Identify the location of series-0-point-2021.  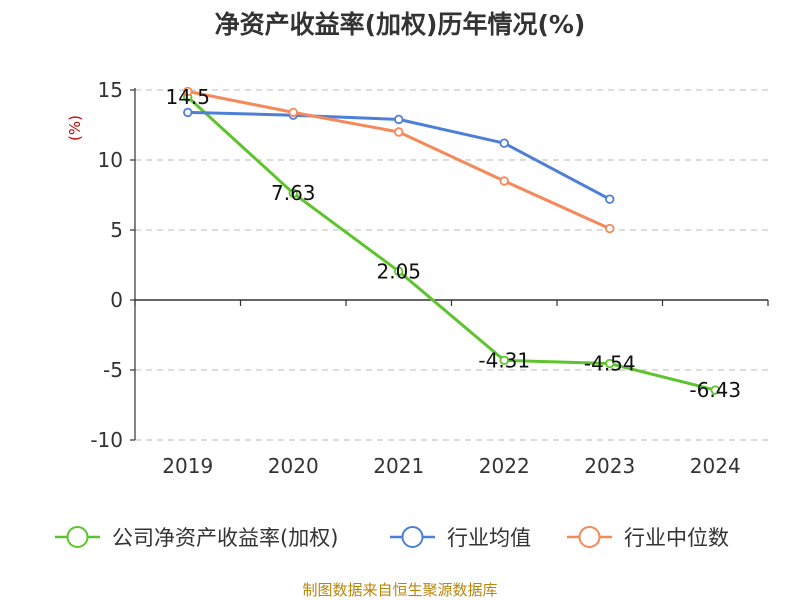
(399, 271).